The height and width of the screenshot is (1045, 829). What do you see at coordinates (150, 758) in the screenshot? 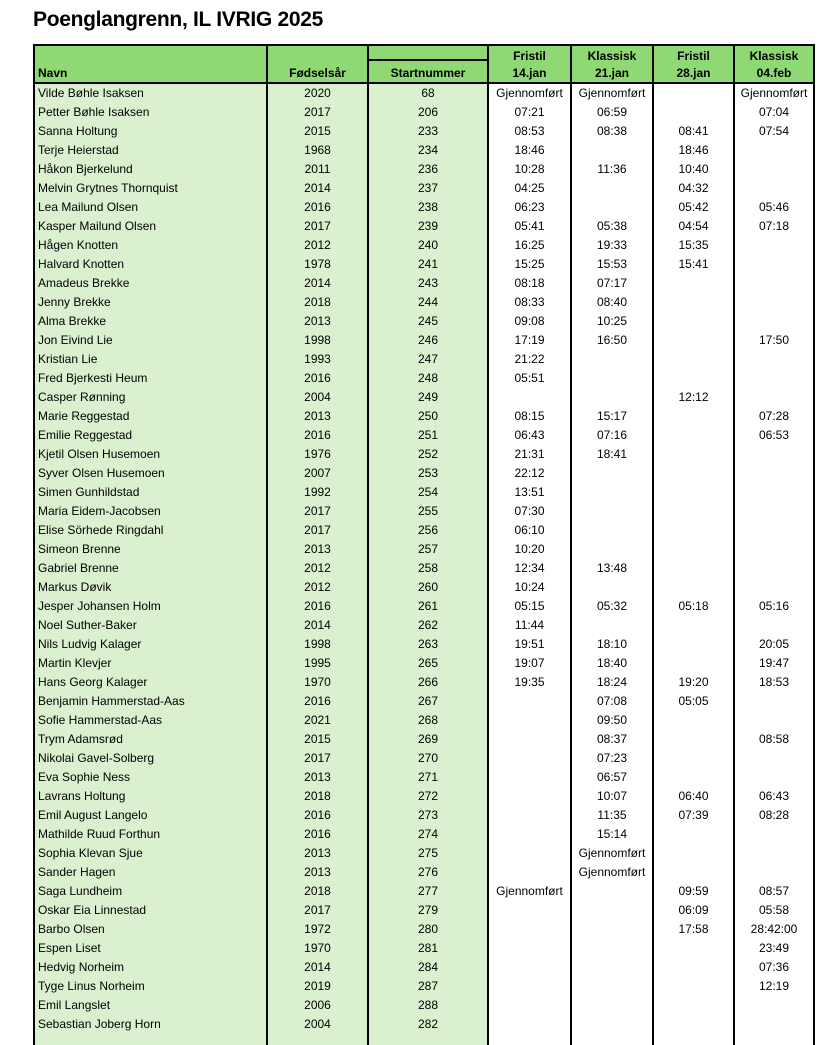
I see `name-cell: Nikolai Gavel-Solberg` at bounding box center [150, 758].